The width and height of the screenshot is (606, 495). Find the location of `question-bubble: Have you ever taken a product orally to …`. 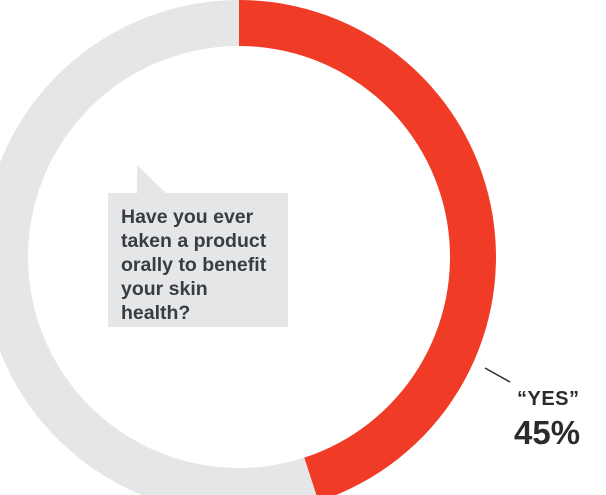

question-bubble: Have you ever taken a product orally to … is located at coordinates (198, 260).